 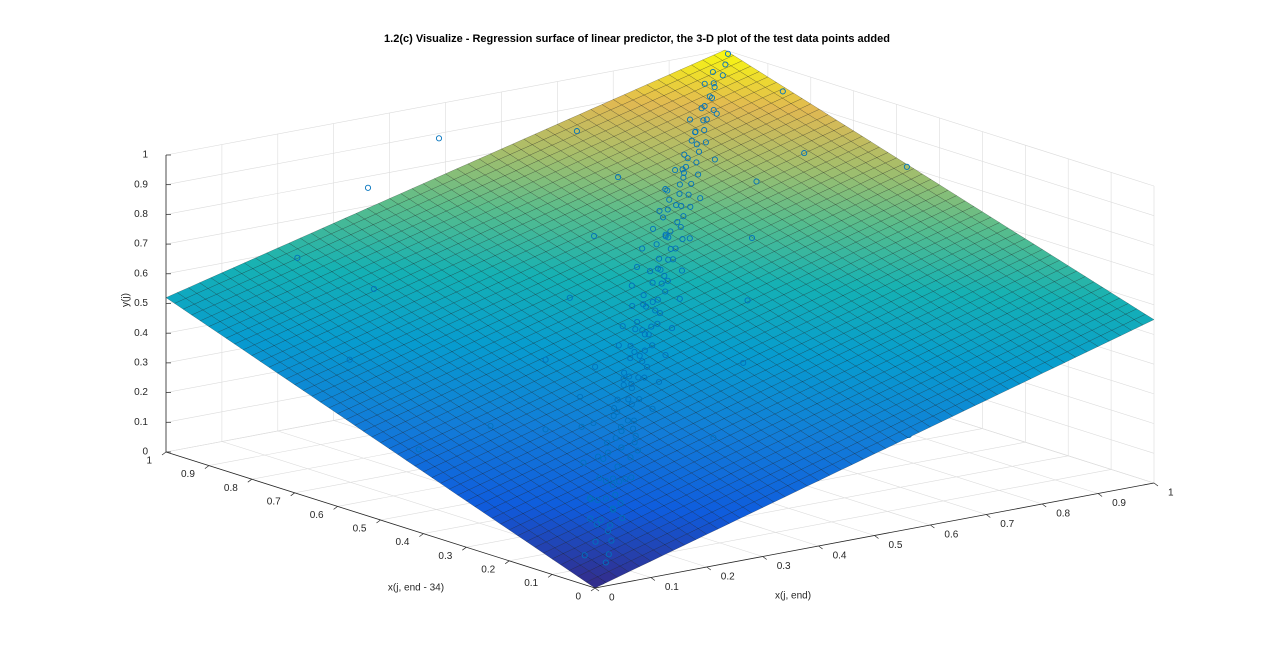 What do you see at coordinates (317, 515) in the screenshot?
I see `y-tick-label: 0.6` at bounding box center [317, 515].